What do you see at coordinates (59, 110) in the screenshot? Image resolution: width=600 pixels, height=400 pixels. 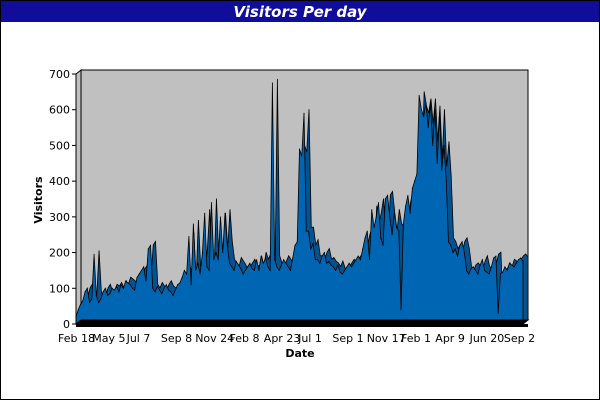 I see `y-tick-label: 600` at bounding box center [59, 110].